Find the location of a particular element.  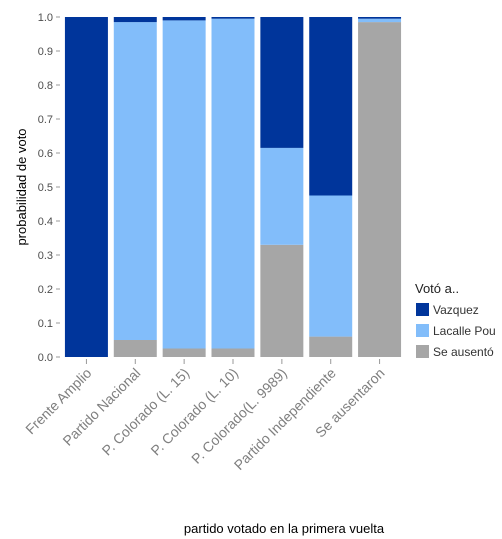

y-tick-label: 0.4 is located at coordinates (45, 222).